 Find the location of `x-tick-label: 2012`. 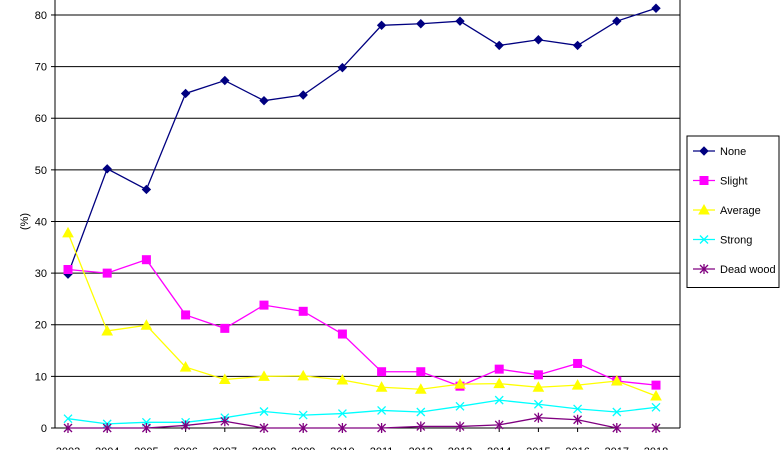

x-tick-label: 2012 is located at coordinates (421, 448).